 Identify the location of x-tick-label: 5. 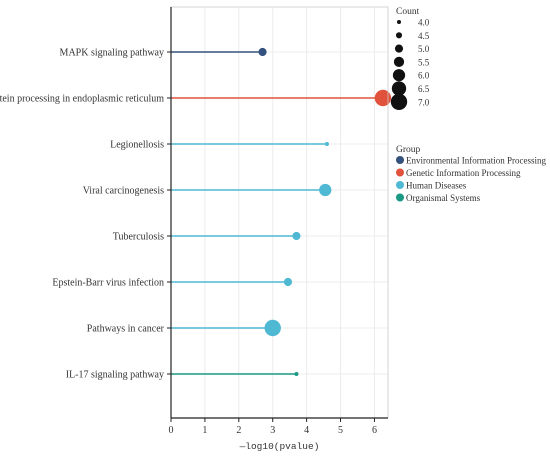
(340, 430).